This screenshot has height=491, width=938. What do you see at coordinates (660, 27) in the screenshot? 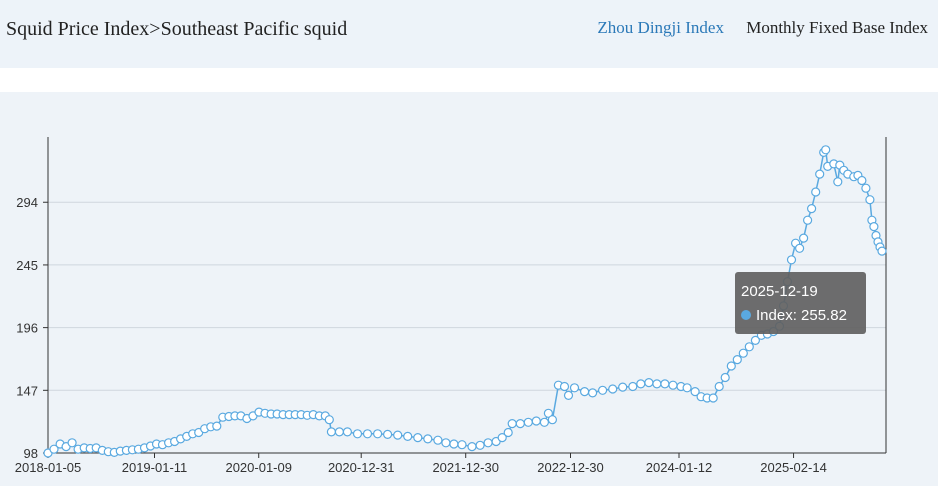
I see `tab-zhou-dingji-index: Zhou Dingji Index` at bounding box center [660, 27].